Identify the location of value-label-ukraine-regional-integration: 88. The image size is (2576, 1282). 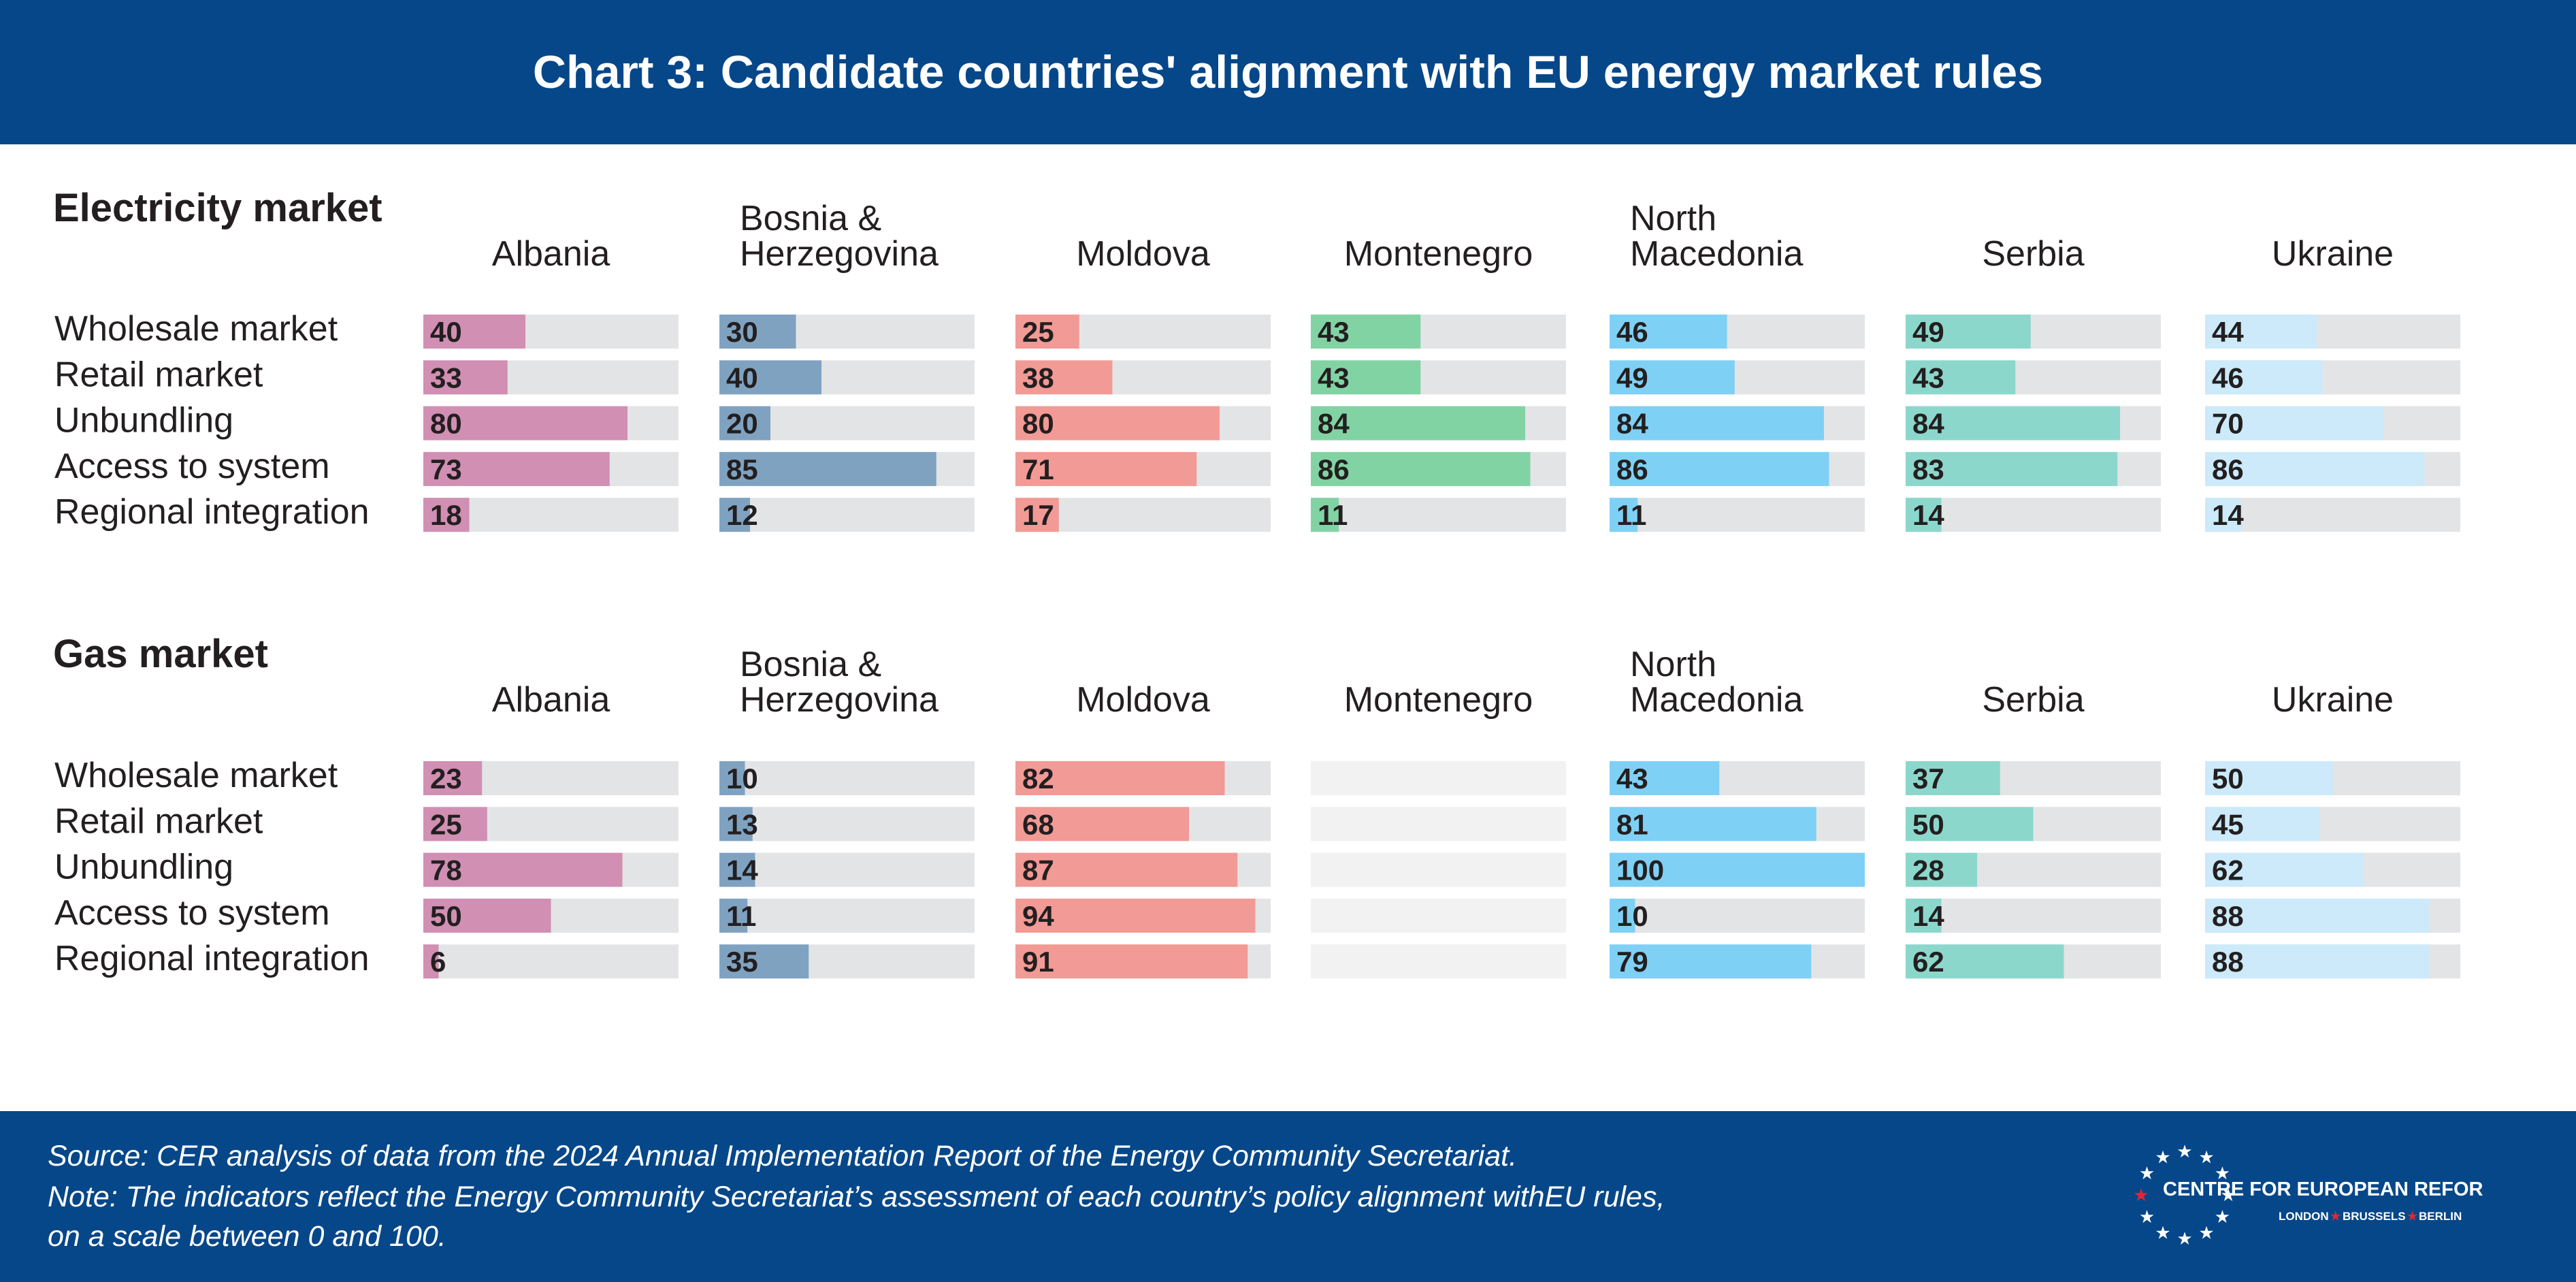
(2228, 962).